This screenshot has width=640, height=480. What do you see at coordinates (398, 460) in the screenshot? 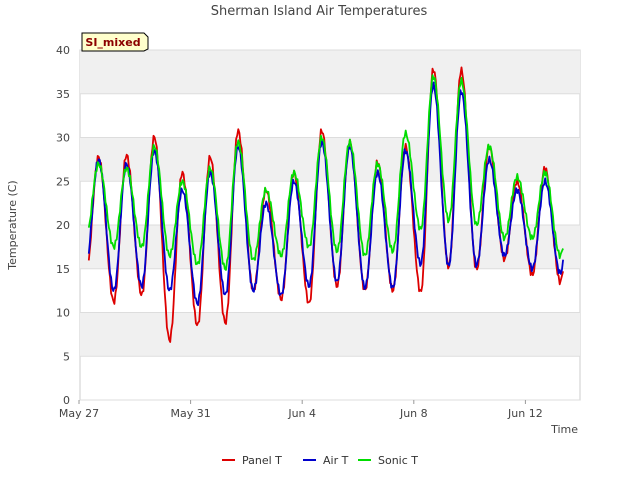
I see `legend-label: Sonic T` at bounding box center [398, 460].